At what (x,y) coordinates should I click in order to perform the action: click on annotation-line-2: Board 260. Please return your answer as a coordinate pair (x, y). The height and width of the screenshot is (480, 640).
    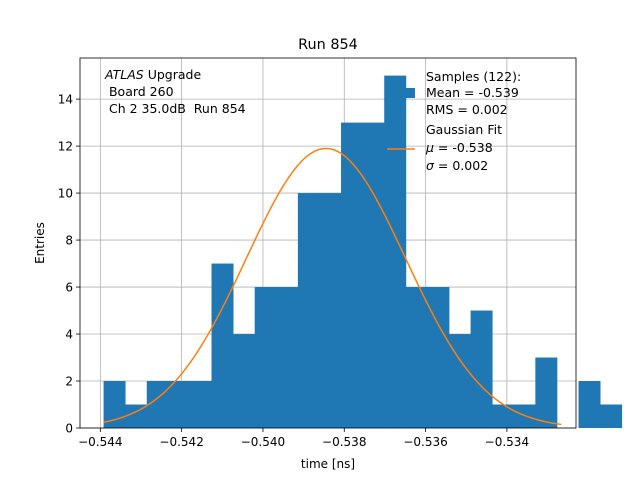
    Looking at the image, I should click on (139, 91).